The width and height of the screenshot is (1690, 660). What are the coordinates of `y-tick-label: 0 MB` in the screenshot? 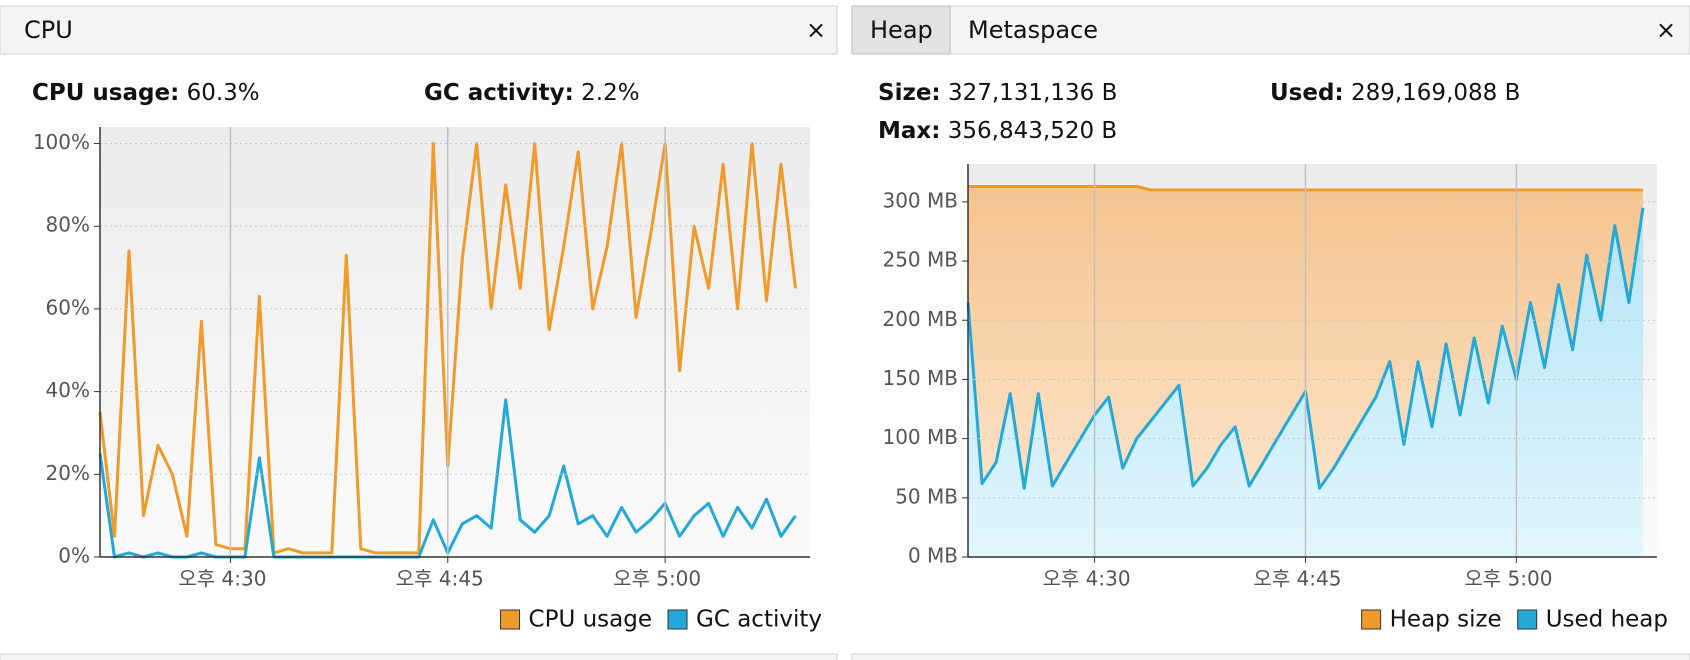 It's located at (933, 556).